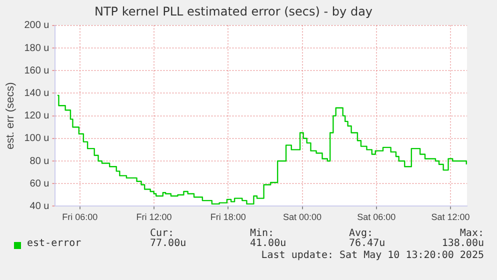  Describe the element at coordinates (10, 116) in the screenshot. I see `y-axis-title: est. err (secs)` at that location.